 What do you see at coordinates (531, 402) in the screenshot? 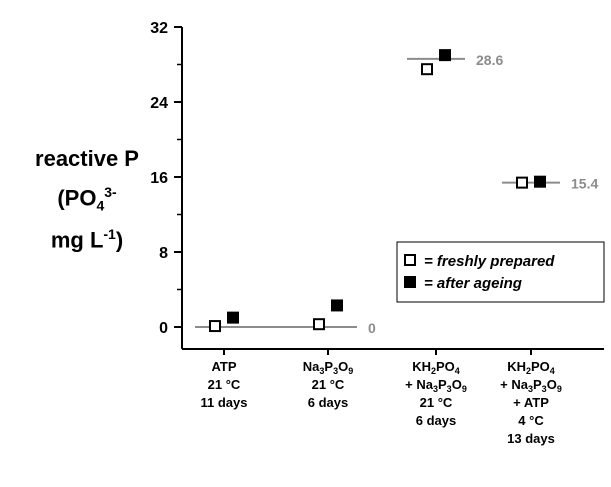
I see `x-category-label: + ATP` at bounding box center [531, 402].